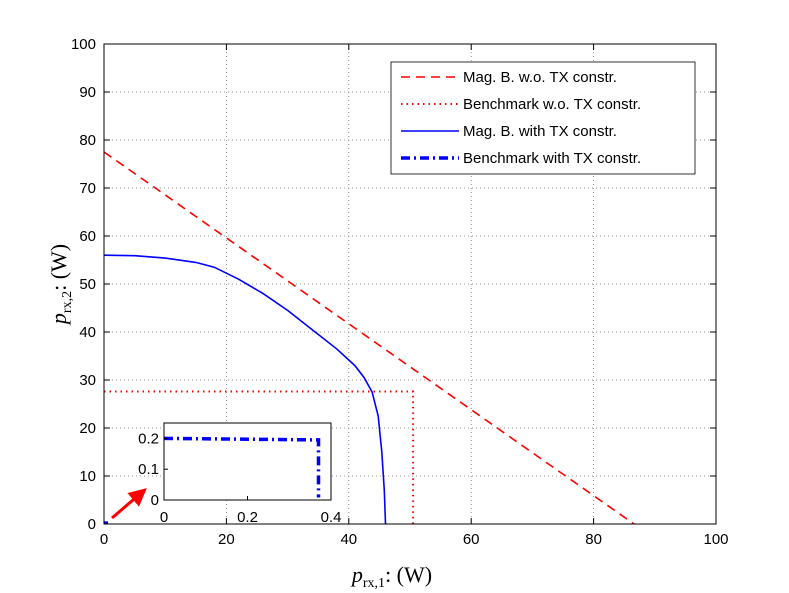 Image resolution: width=789 pixels, height=593 pixels. I want to click on inset-x-tick-label: 0, so click(164, 517).